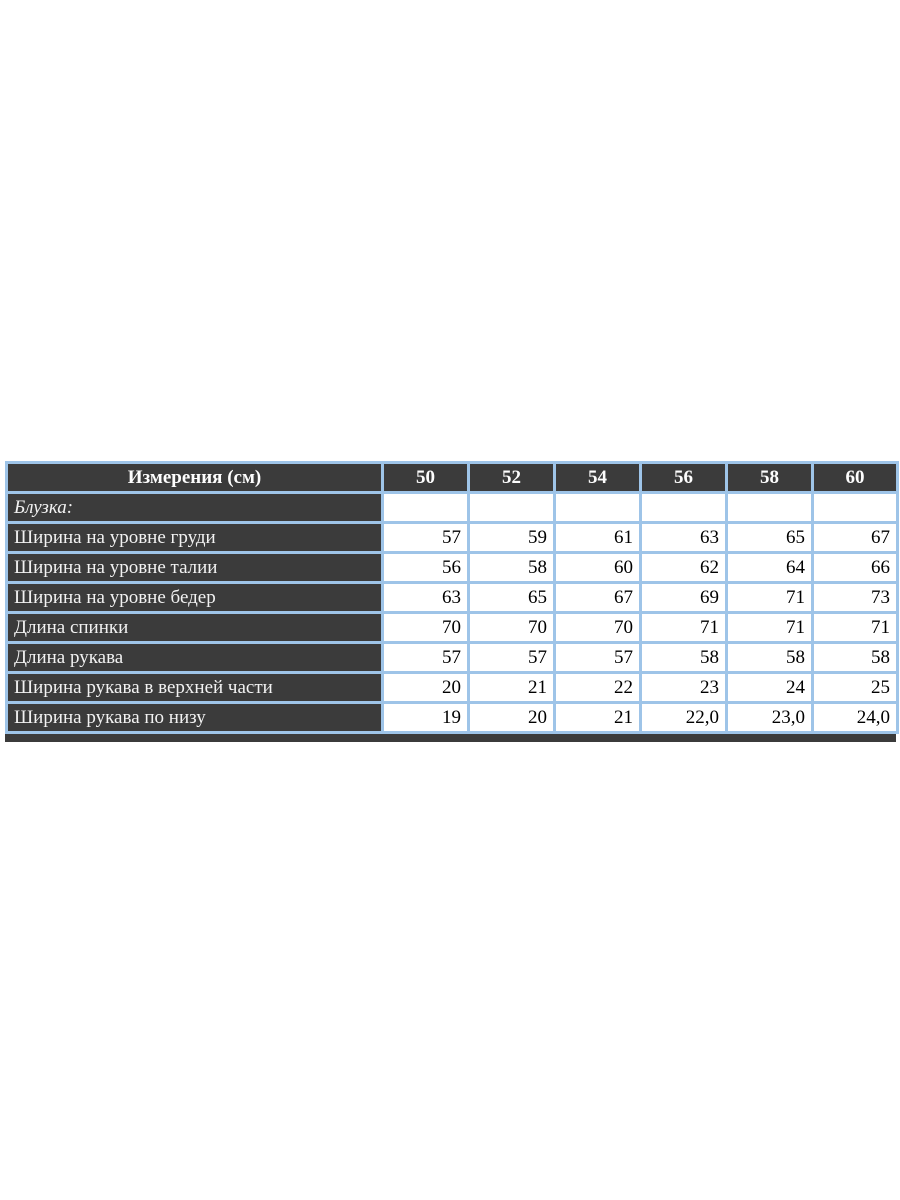 The height and width of the screenshot is (1200, 900). I want to click on value-cell: 61, so click(597, 537).